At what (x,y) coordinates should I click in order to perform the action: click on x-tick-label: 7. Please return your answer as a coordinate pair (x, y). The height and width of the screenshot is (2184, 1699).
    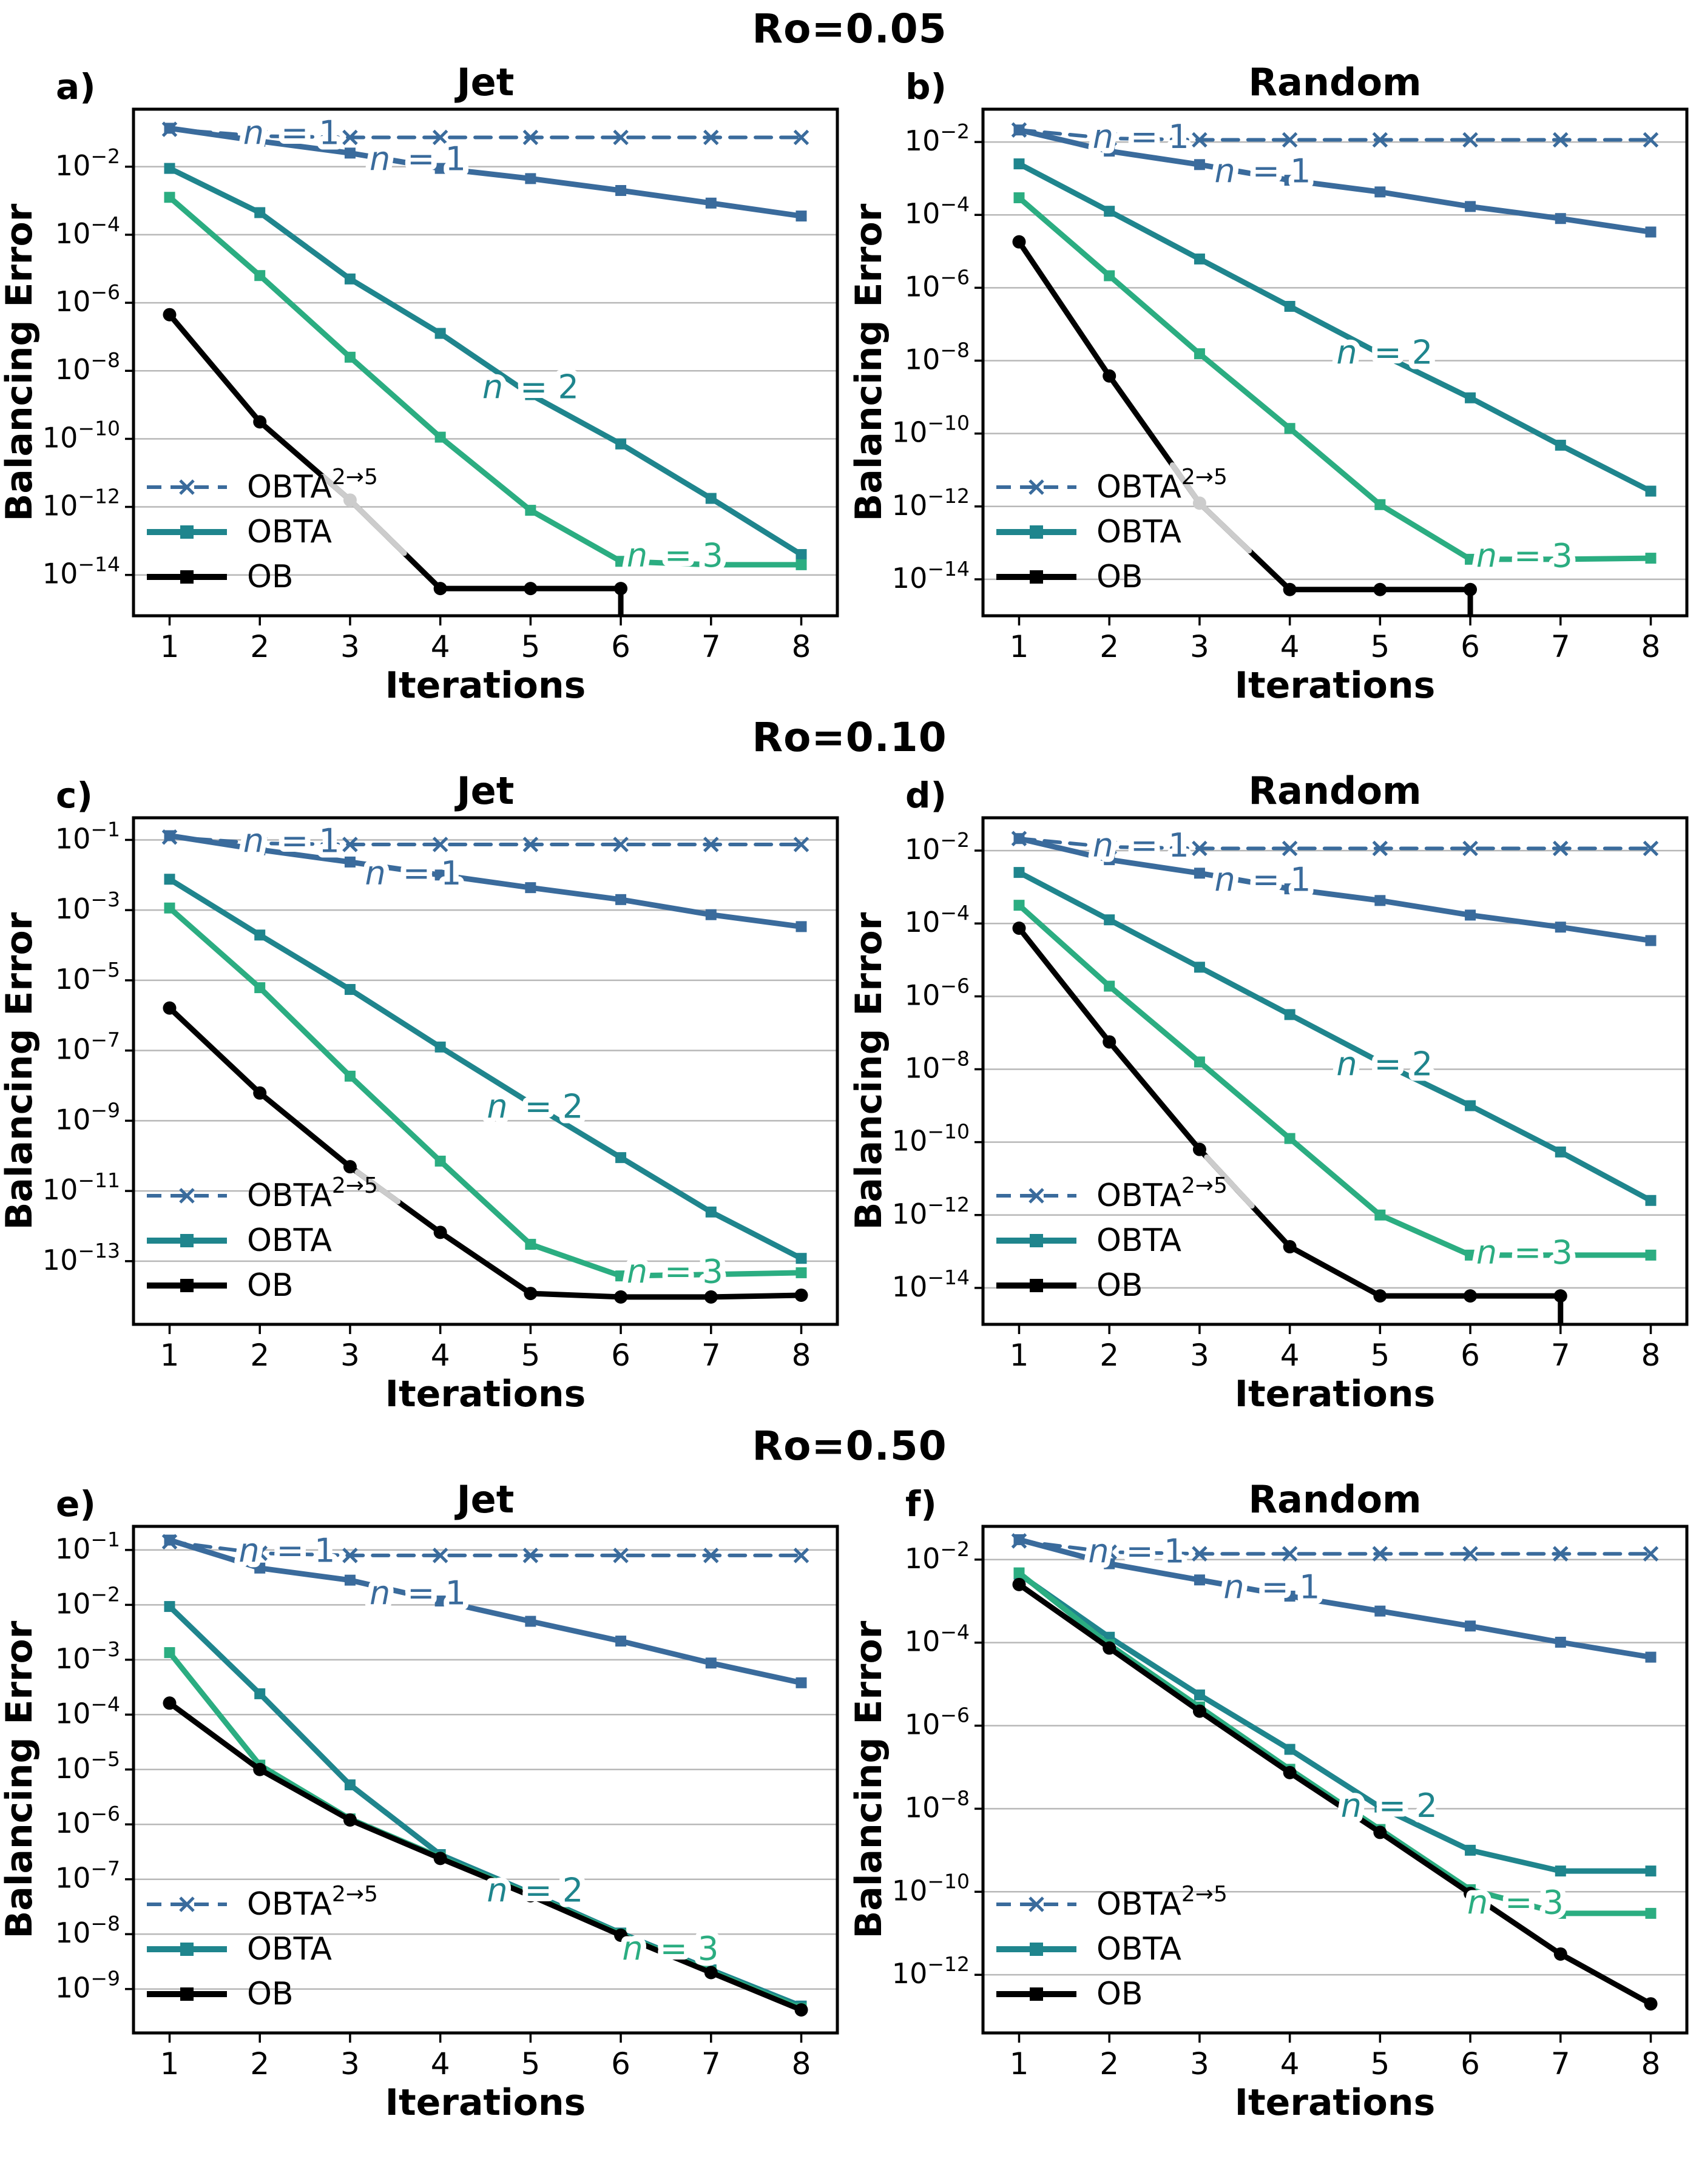
    Looking at the image, I should click on (1560, 646).